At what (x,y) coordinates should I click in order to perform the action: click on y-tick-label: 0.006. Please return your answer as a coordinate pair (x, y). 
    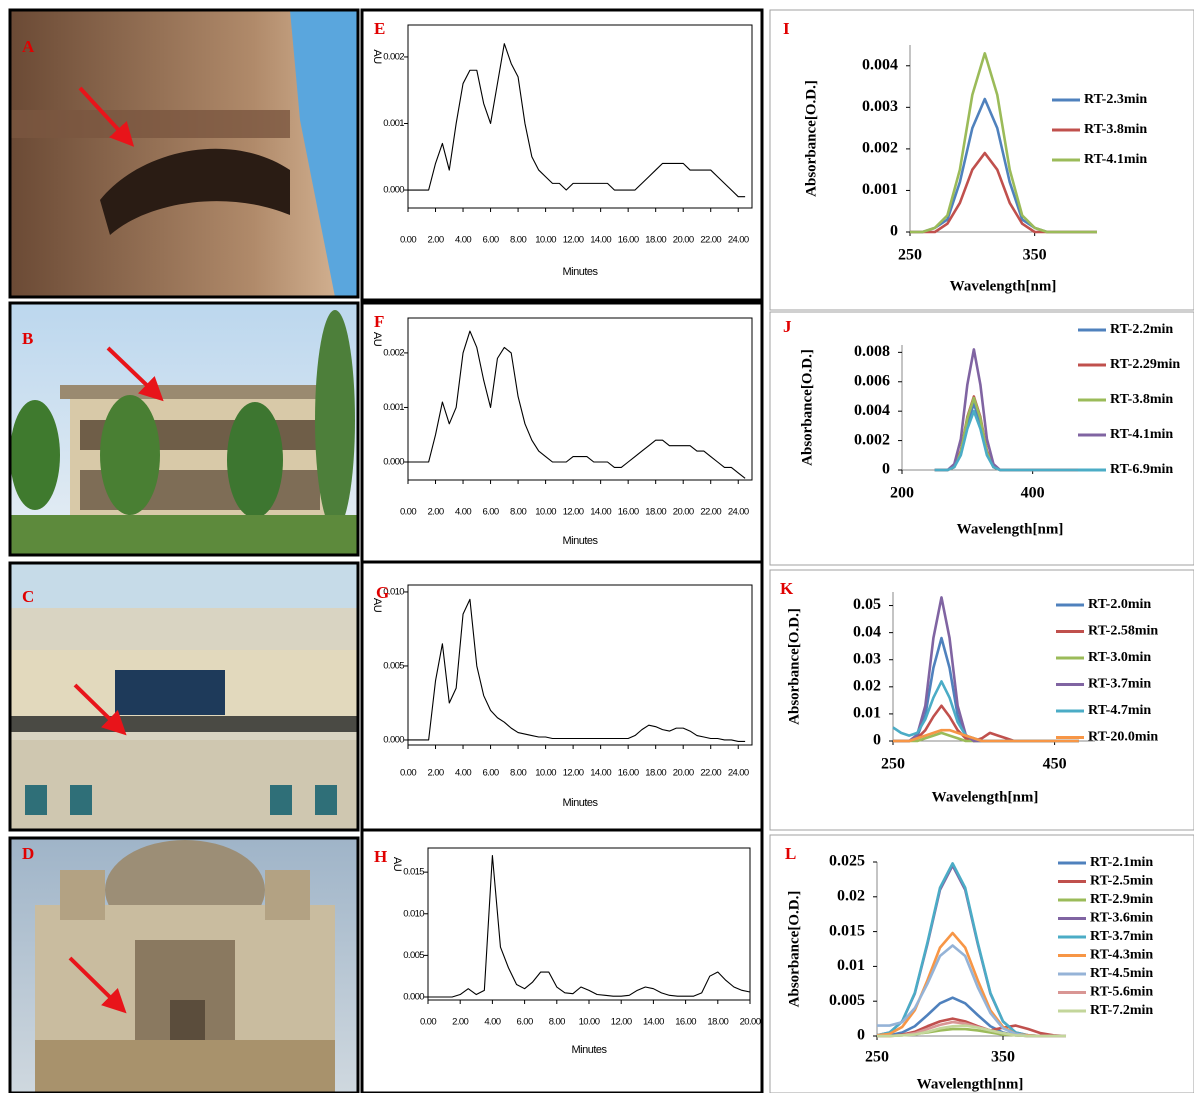
    Looking at the image, I should click on (872, 380).